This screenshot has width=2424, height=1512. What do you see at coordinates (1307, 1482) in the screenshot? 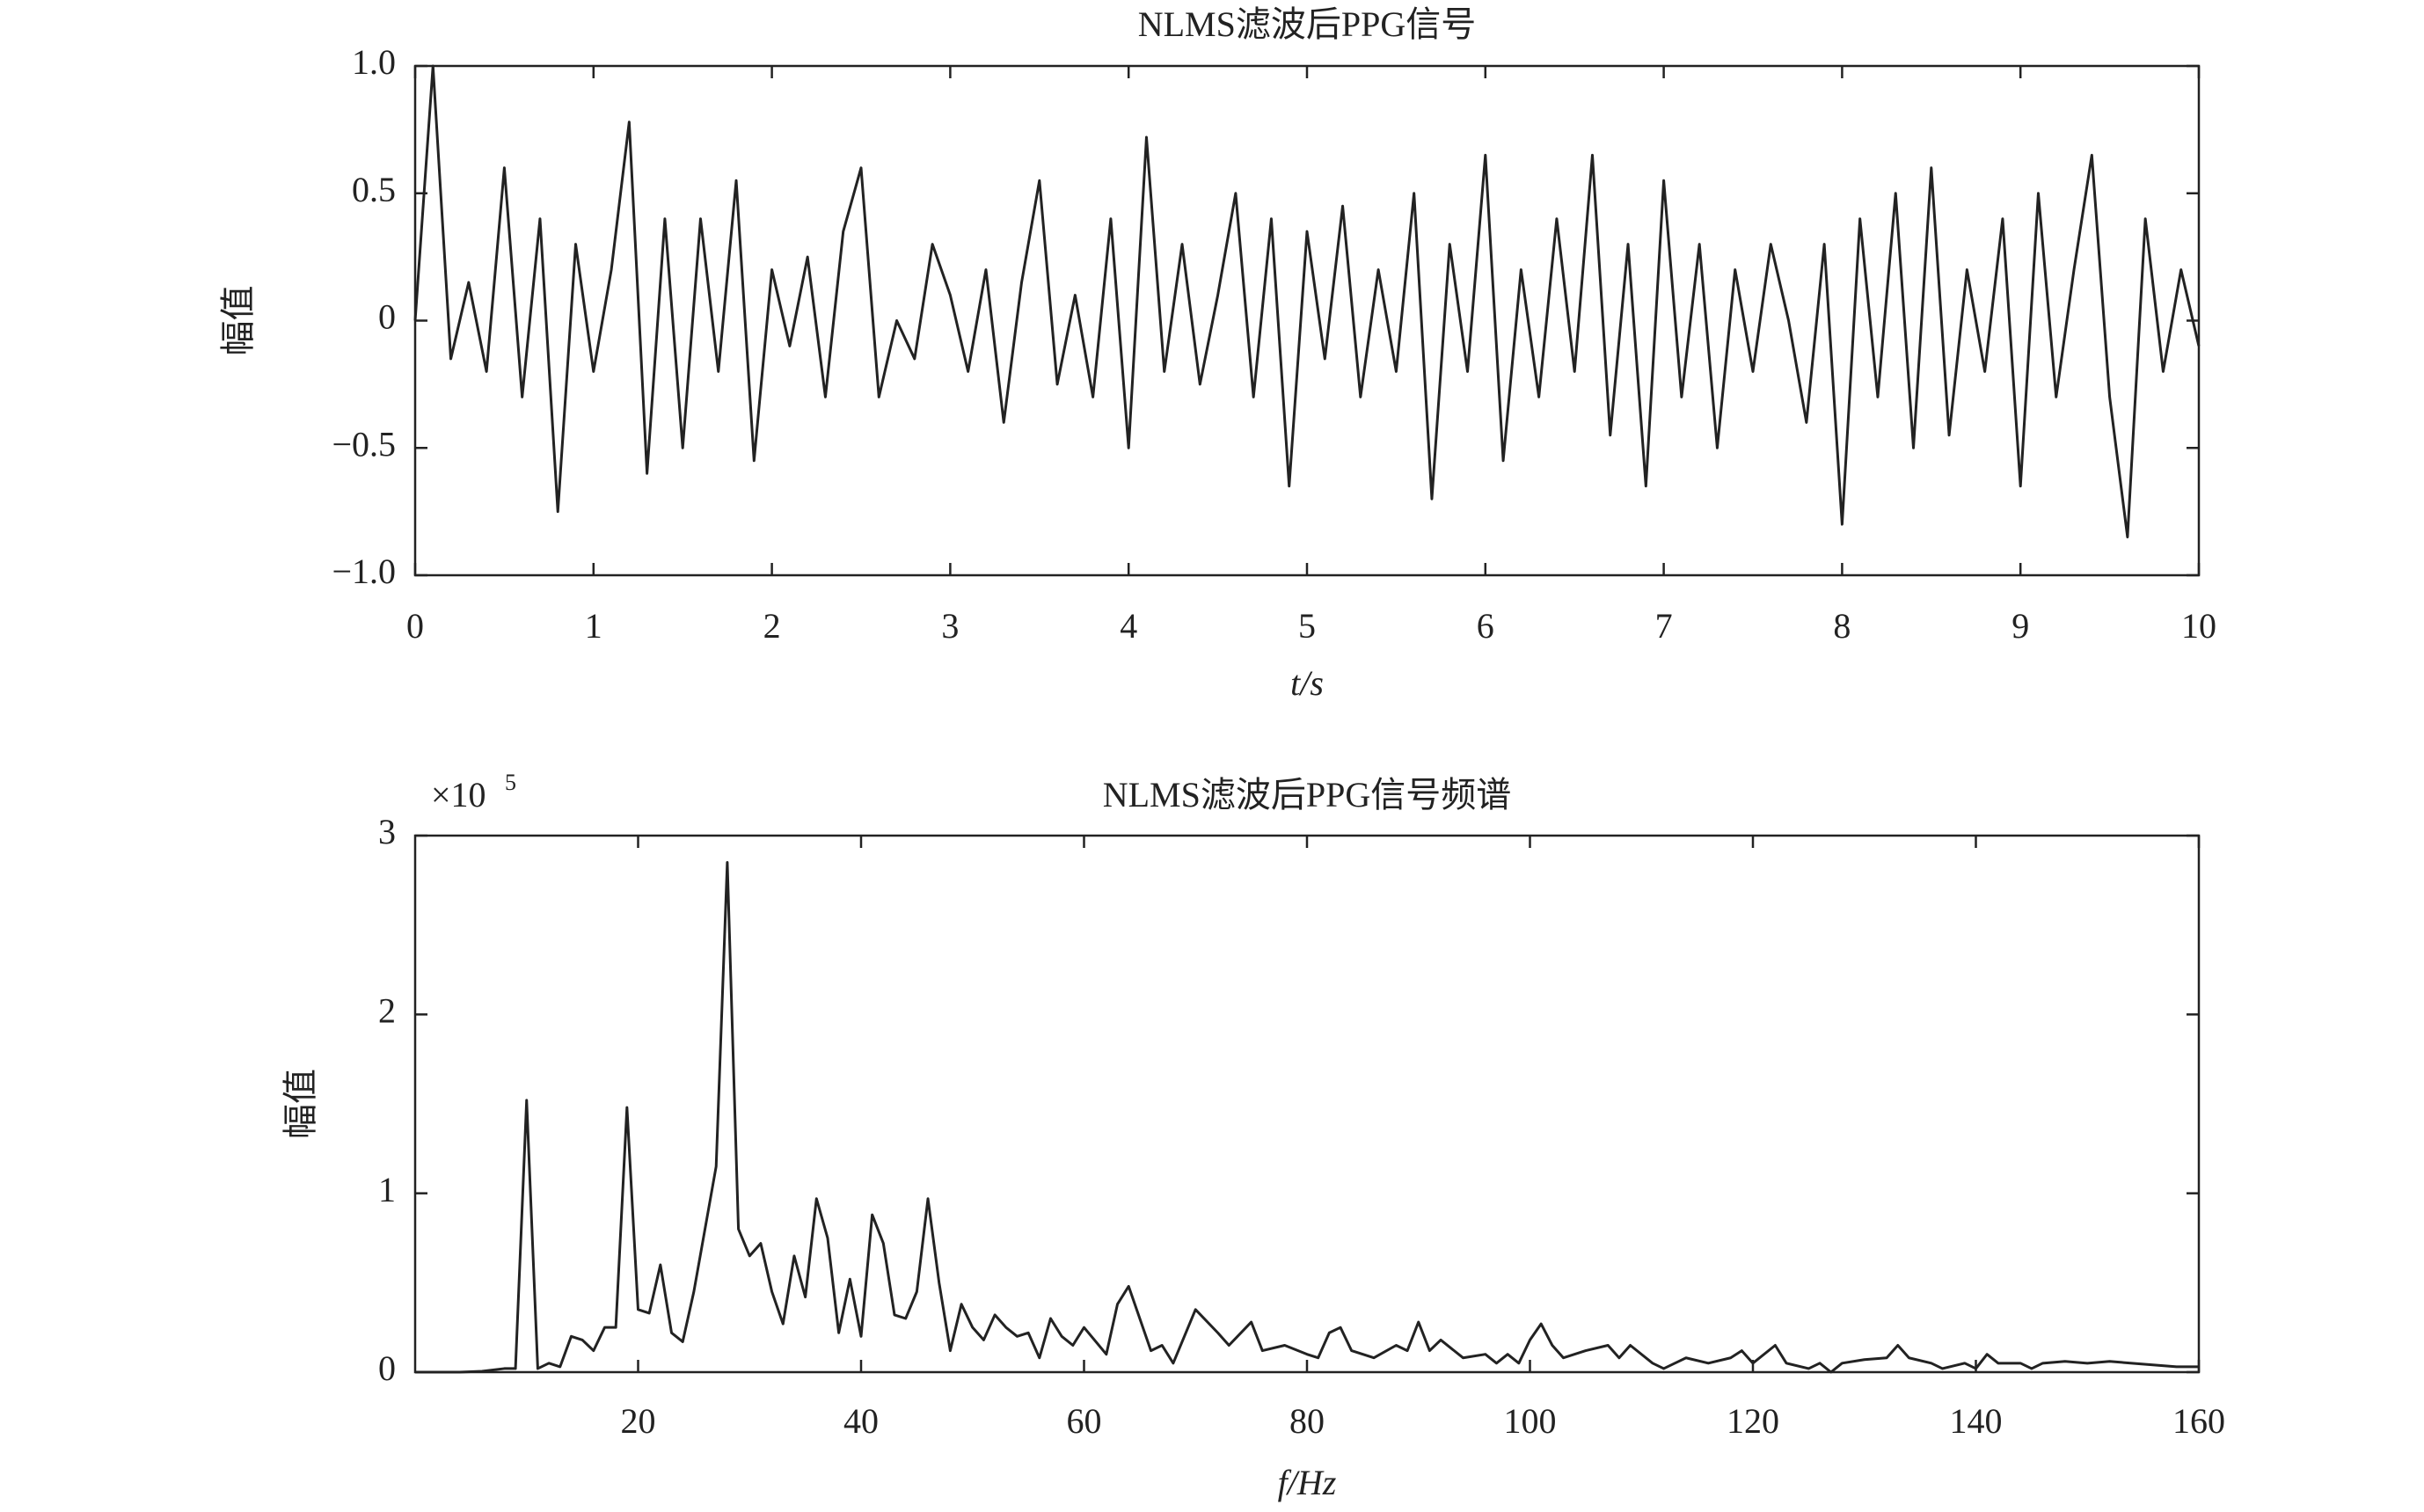
I see `x-axis-label: f/Hz` at bounding box center [1307, 1482].